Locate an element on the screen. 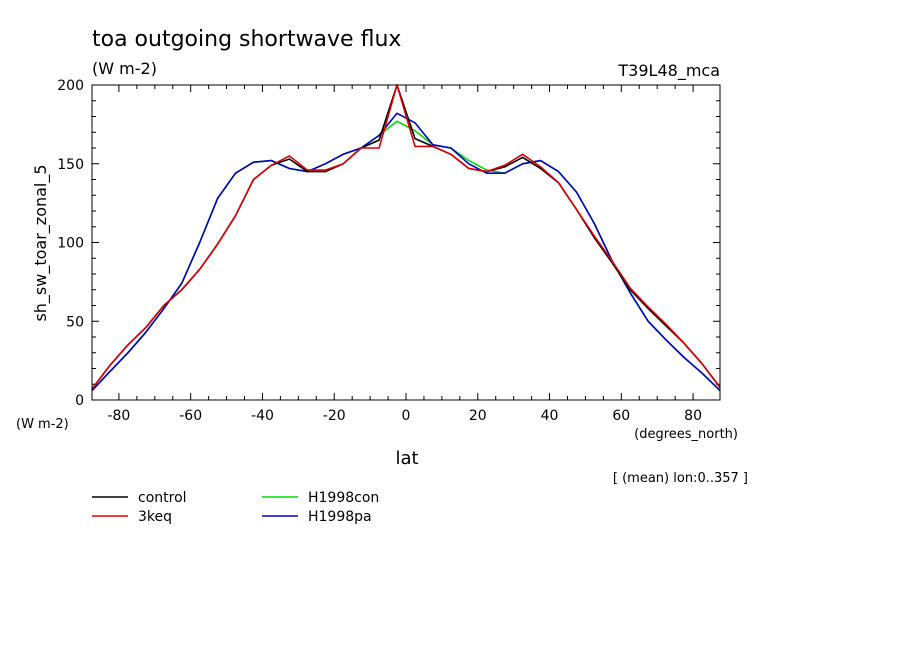  legend-item-3keq: 3keq is located at coordinates (132, 517).